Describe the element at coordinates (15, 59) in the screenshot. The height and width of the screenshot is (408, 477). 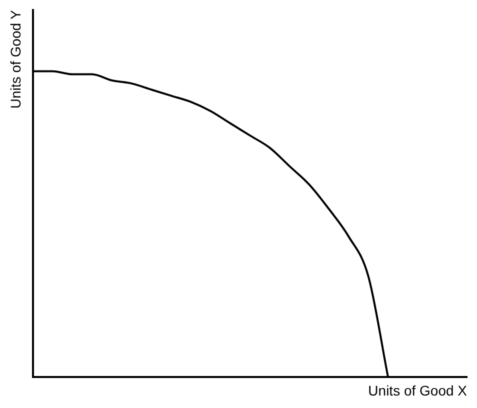
I see `y-axis-title: Units of Good Y` at that location.